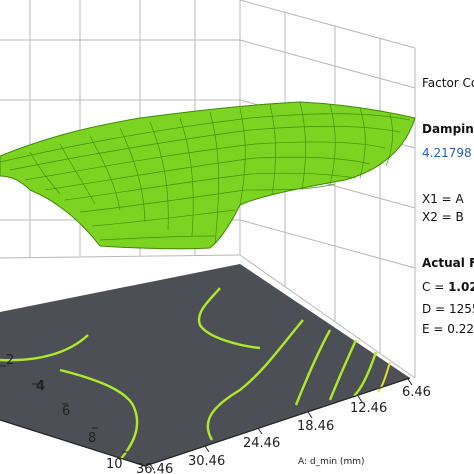 Image resolution: width=474 pixels, height=474 pixels. What do you see at coordinates (461, 309) in the screenshot?
I see `factor-d-value: 1255` at bounding box center [461, 309].